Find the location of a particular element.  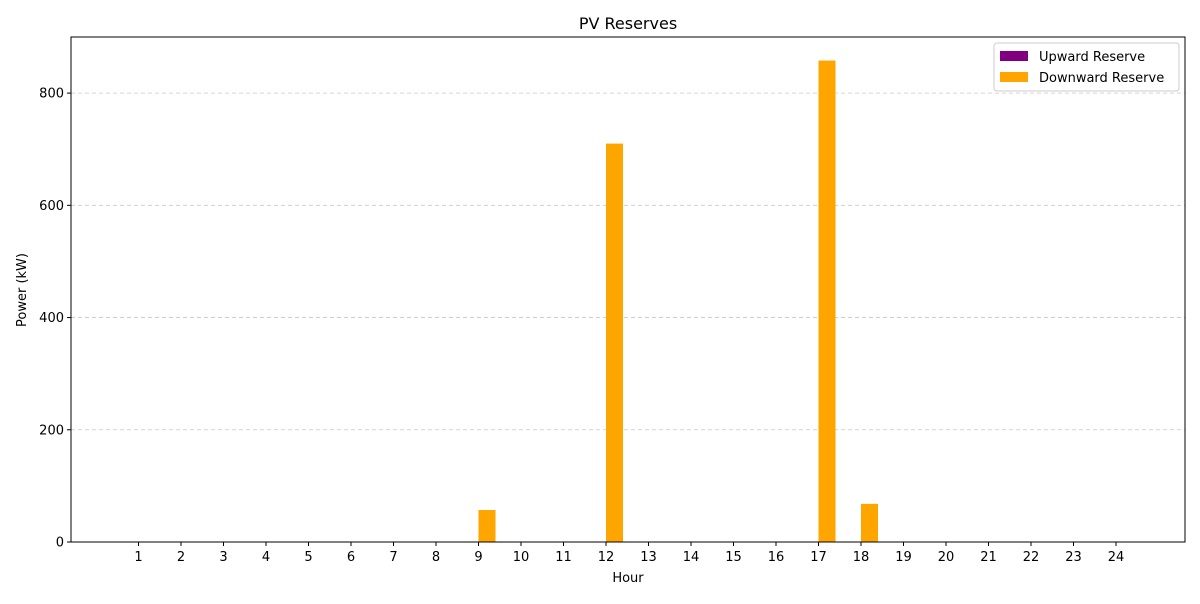

x-tick-label: 19 is located at coordinates (903, 557).